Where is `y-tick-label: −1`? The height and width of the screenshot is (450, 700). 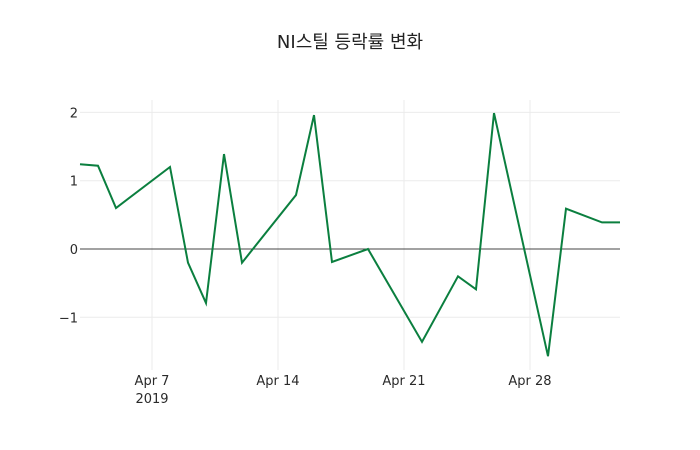
y-tick-label: −1 is located at coordinates (68, 318).